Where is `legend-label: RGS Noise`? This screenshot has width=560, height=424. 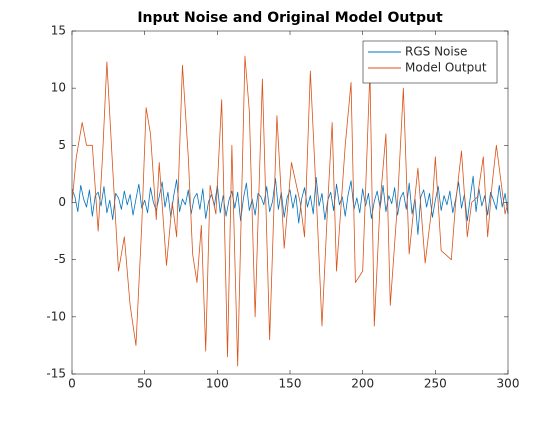
legend-label: RGS Noise is located at coordinates (436, 52).